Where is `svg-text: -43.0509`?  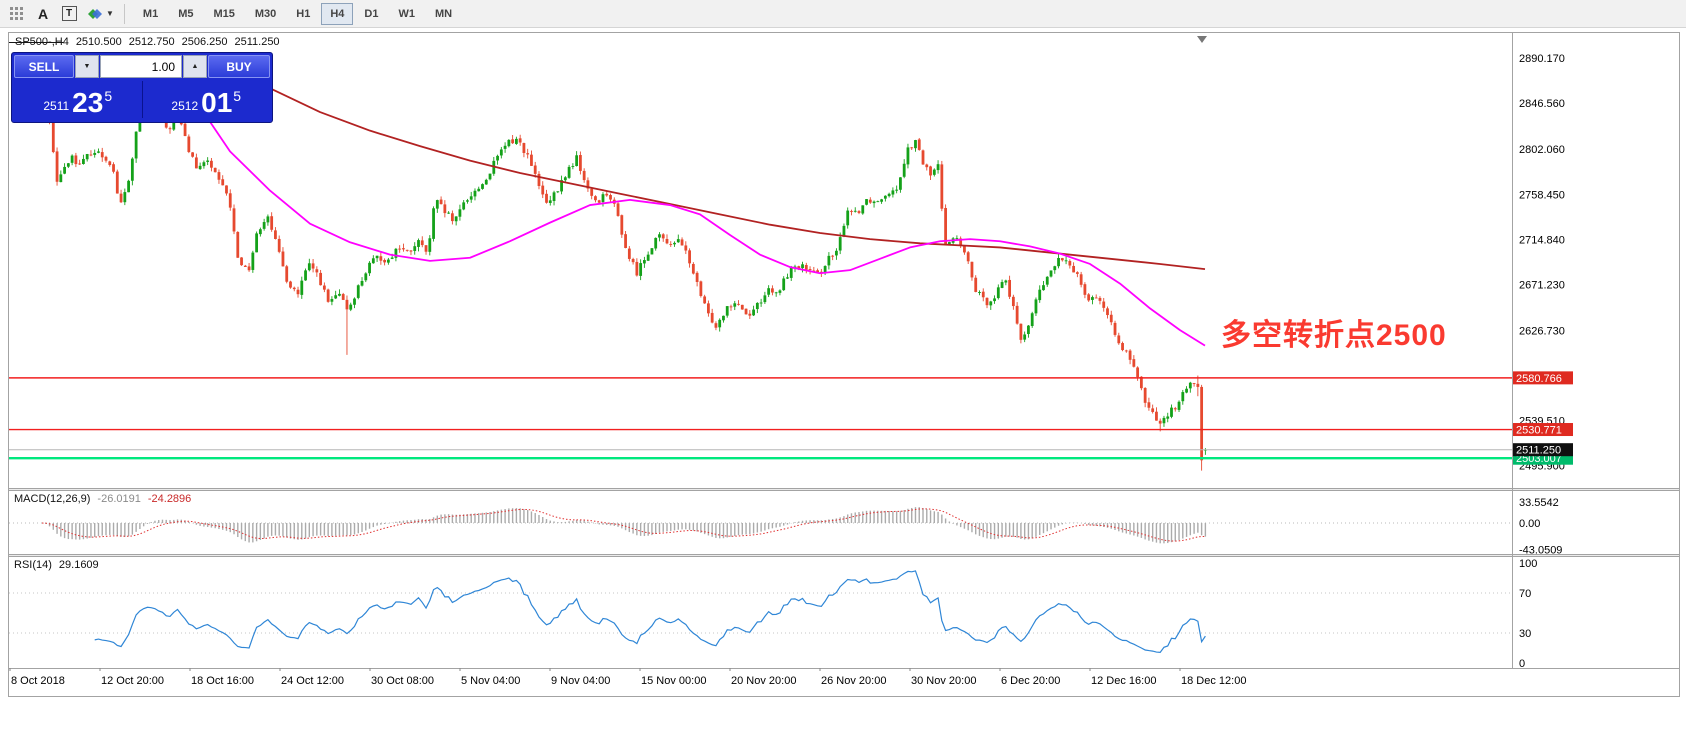 svg-text: -43.0509 is located at coordinates (1540, 551).